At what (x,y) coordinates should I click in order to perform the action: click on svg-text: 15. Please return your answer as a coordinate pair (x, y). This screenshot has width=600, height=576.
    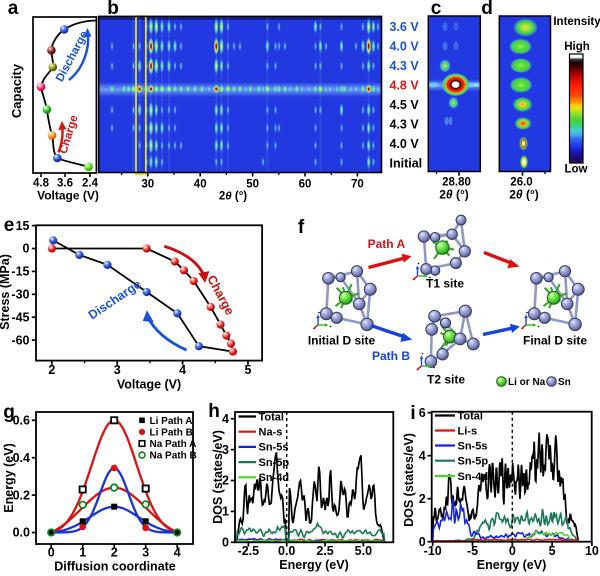
    Looking at the image, I should click on (23, 226).